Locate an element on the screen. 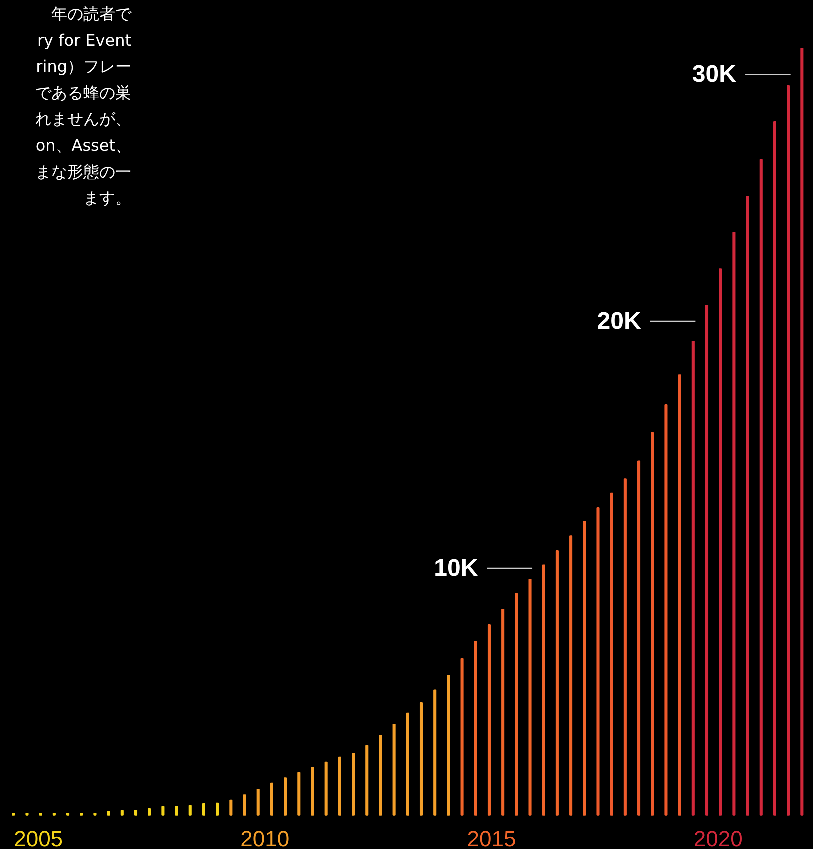 This screenshot has height=849, width=813. annotation: 年の読者で is located at coordinates (92, 14).